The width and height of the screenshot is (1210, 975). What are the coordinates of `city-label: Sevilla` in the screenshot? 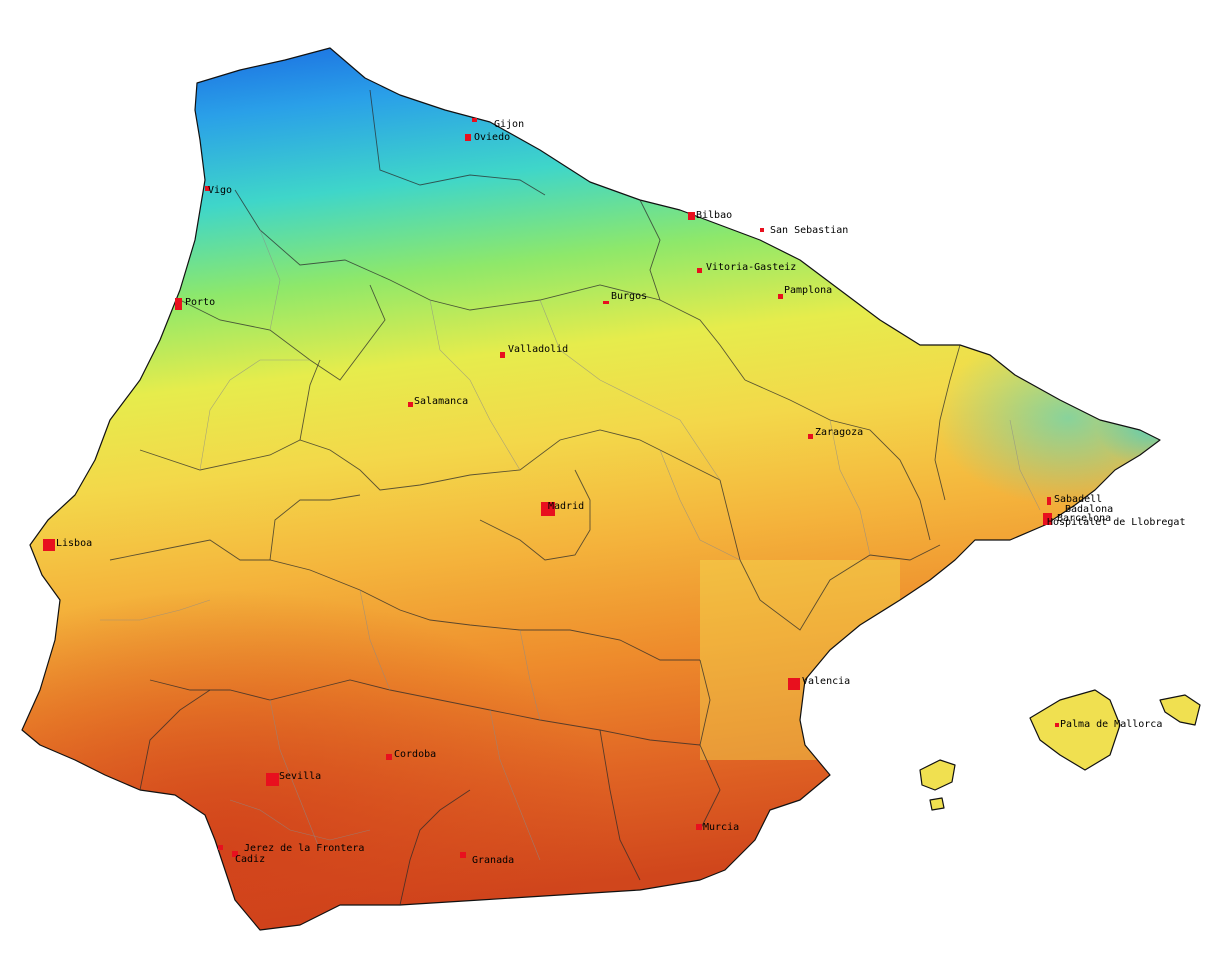 It's located at (300, 776).